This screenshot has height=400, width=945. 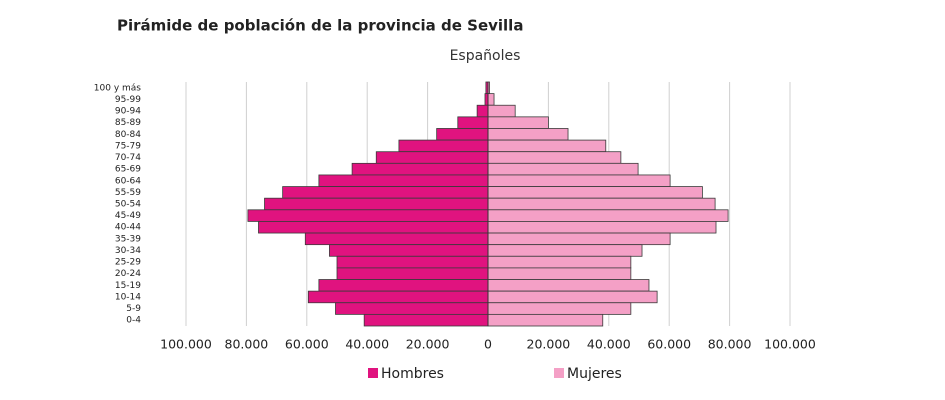 What do you see at coordinates (485, 56) in the screenshot?
I see `chart-subtitle: Españoles` at bounding box center [485, 56].